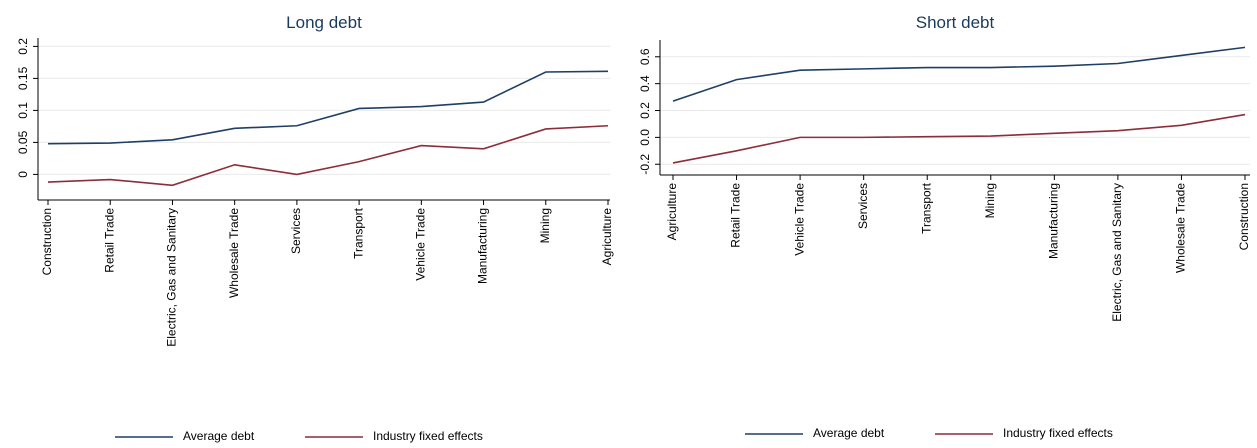  Describe the element at coordinates (645, 137) in the screenshot. I see `y-tick-label: 0.0` at that location.